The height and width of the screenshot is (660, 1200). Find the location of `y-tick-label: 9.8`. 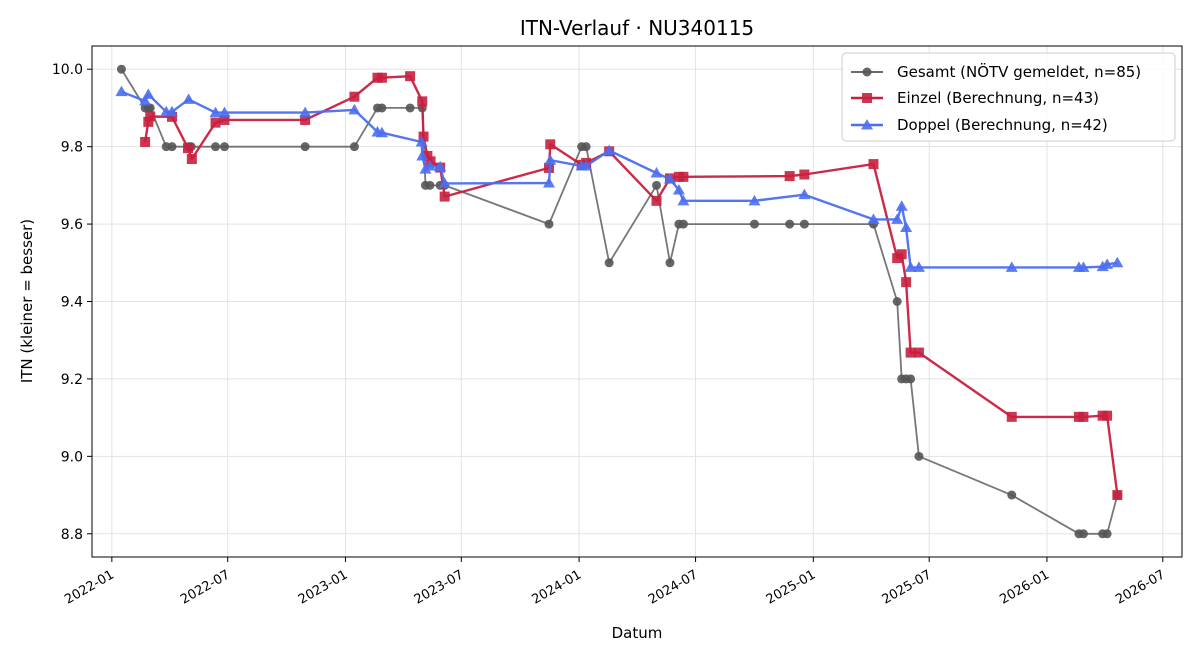

y-tick-label: 9.8 is located at coordinates (72, 148).